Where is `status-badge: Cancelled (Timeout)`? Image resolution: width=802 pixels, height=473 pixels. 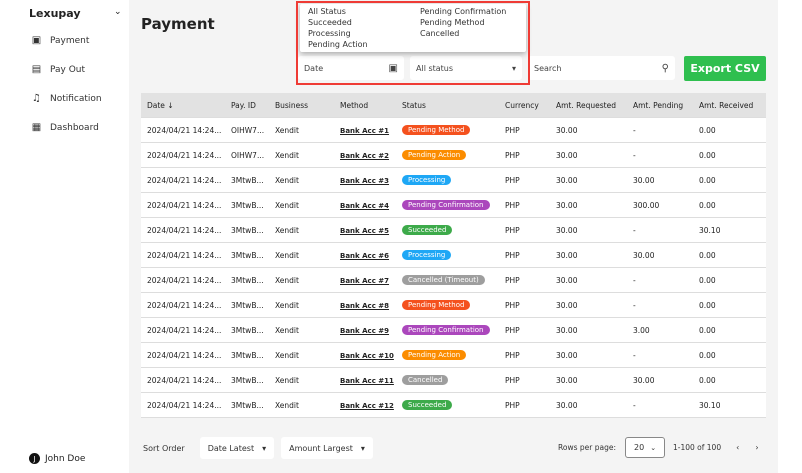 status-badge: Cancelled (Timeout) is located at coordinates (443, 280).